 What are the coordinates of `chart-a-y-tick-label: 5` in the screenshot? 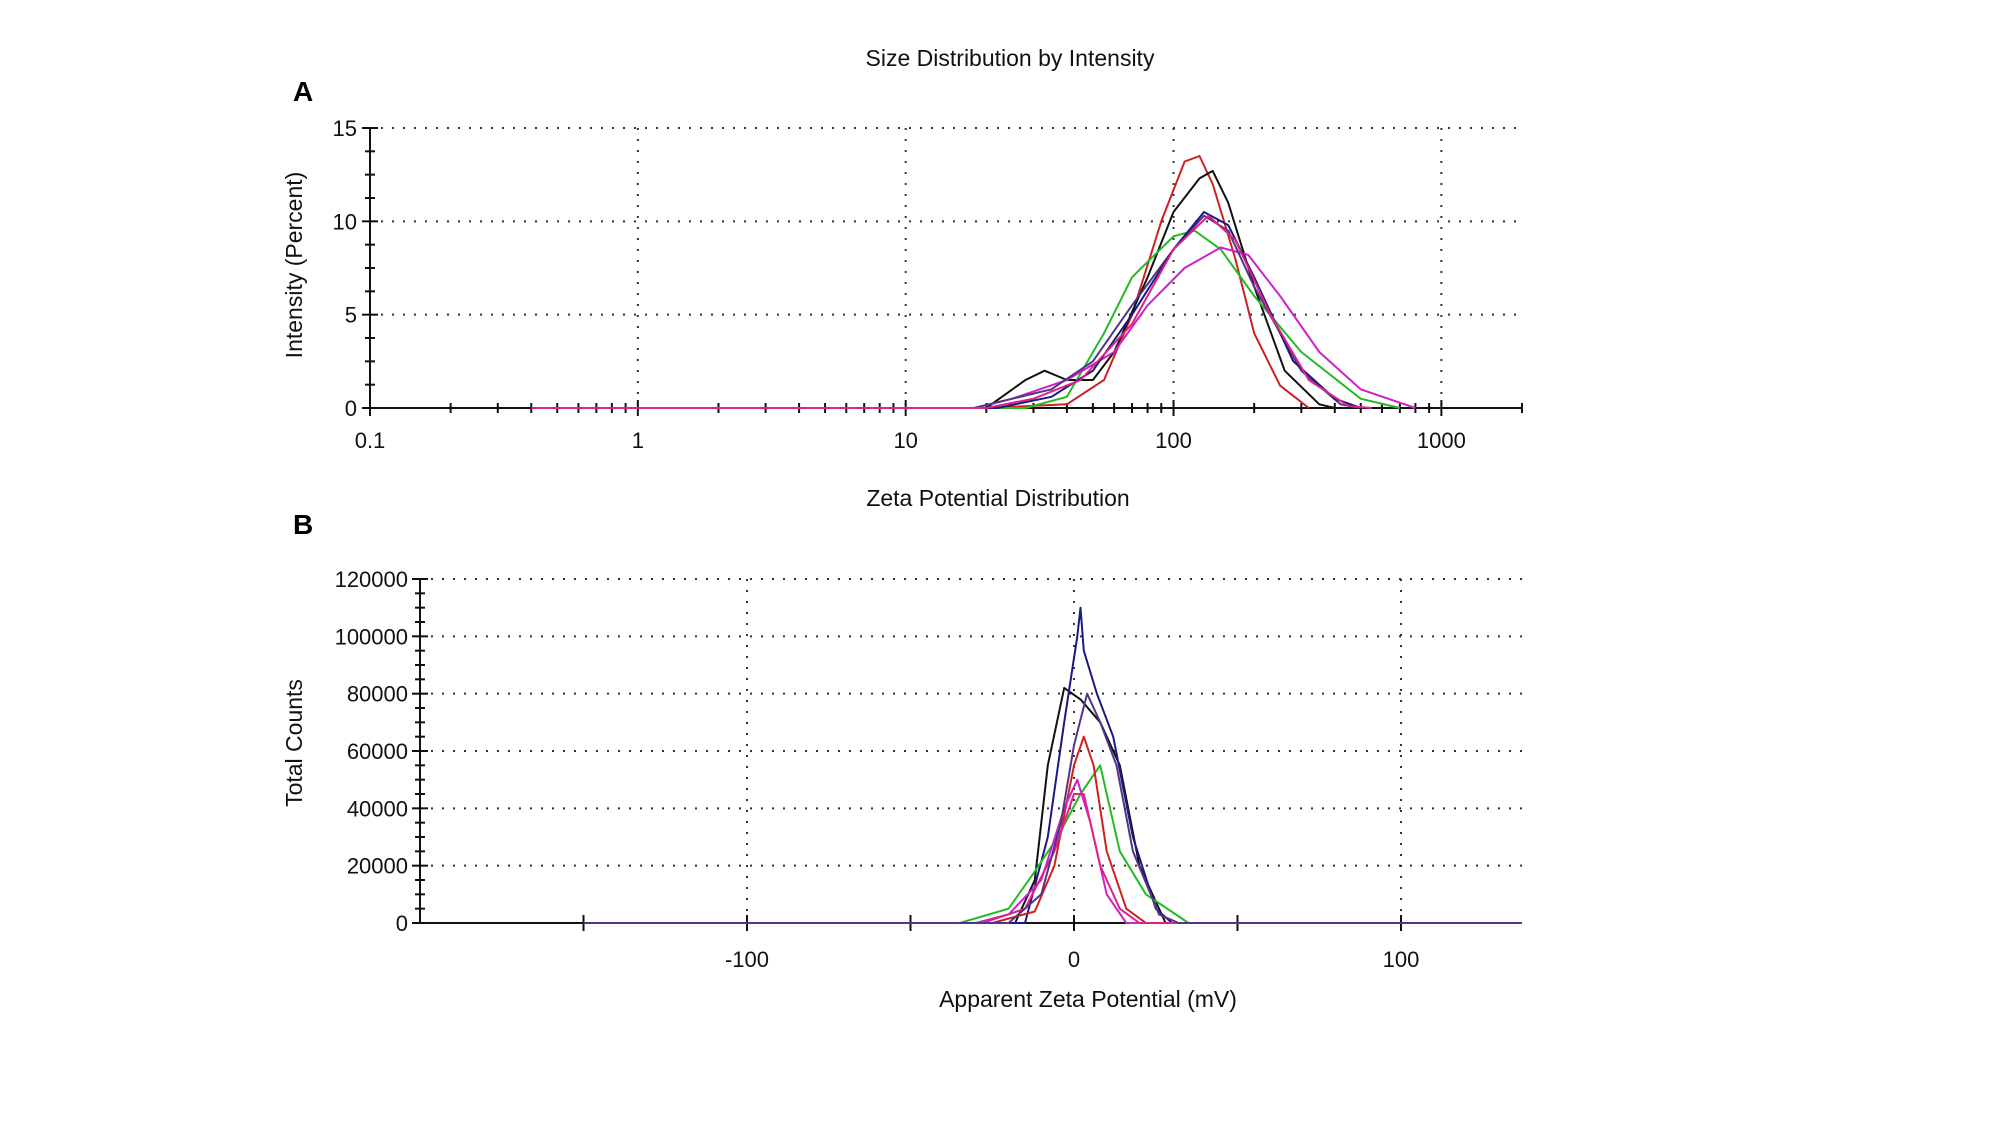 It's located at (351, 315).